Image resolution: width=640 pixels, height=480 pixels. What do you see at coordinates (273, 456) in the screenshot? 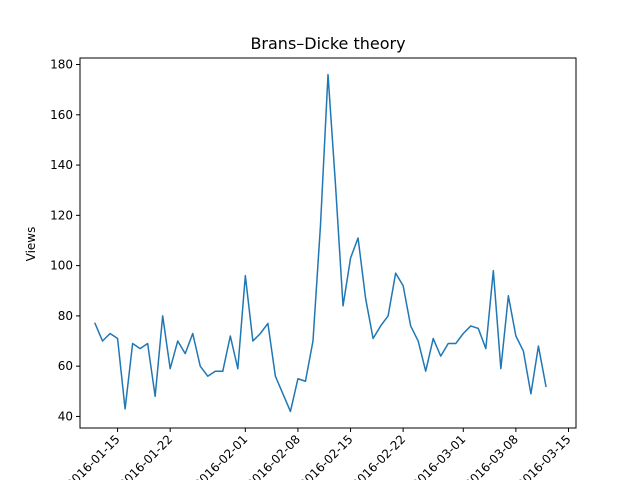
I see `x-tick-label: 2016-02-08` at bounding box center [273, 456].